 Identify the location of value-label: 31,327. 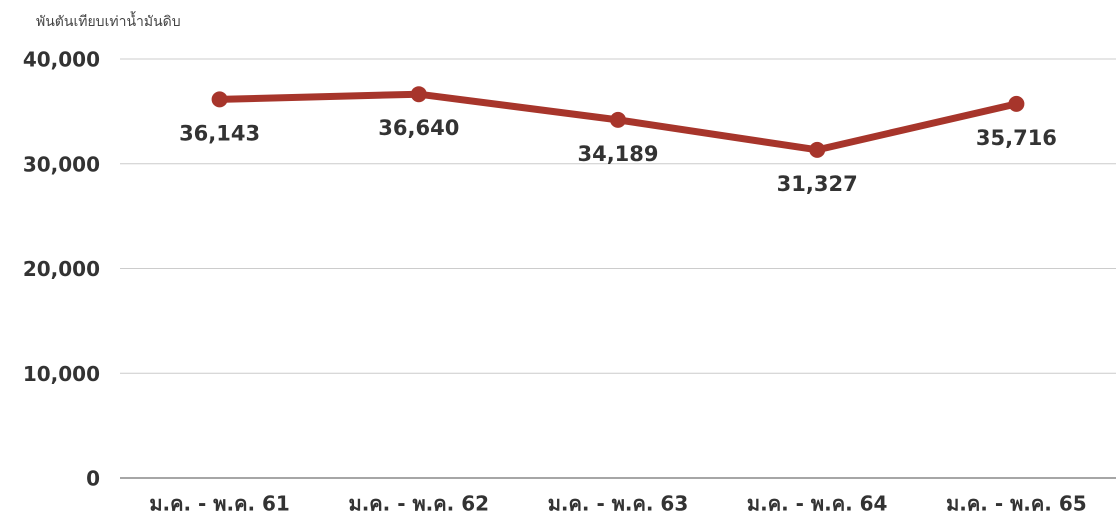
(817, 184).